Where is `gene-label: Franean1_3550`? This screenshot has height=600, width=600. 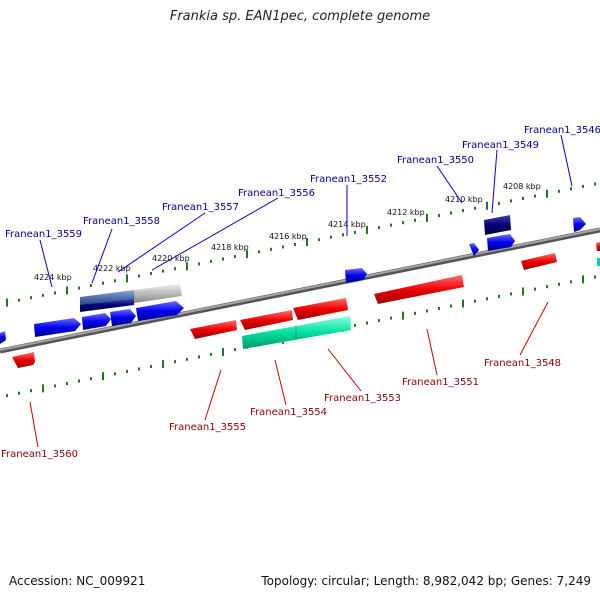
gene-label: Franean1_3550 is located at coordinates (435, 160).